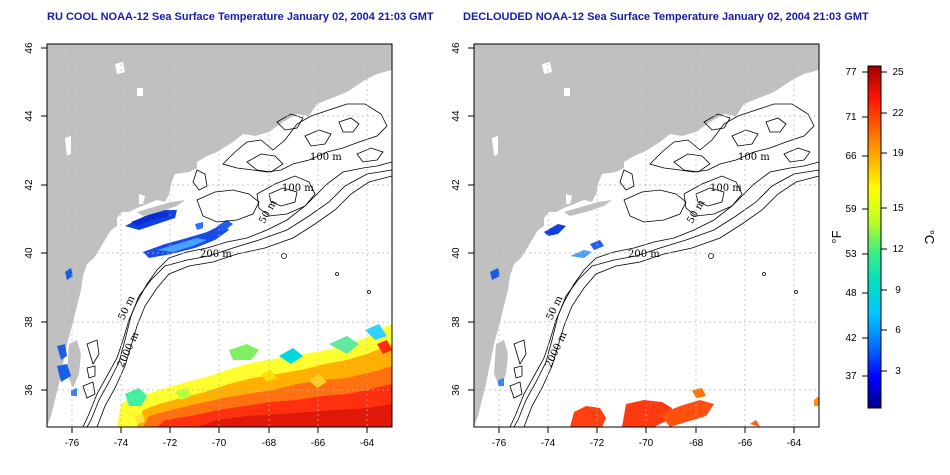 The image size is (950, 475). I want to click on fahrenheit-tick-label: 53, so click(851, 254).